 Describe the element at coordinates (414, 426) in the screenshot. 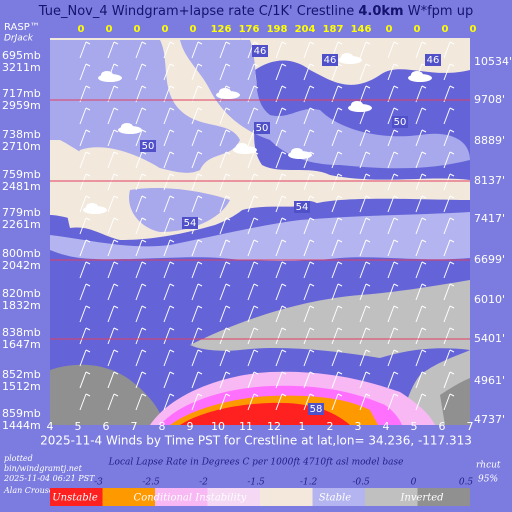

I see `x-tick-label: 5` at that location.